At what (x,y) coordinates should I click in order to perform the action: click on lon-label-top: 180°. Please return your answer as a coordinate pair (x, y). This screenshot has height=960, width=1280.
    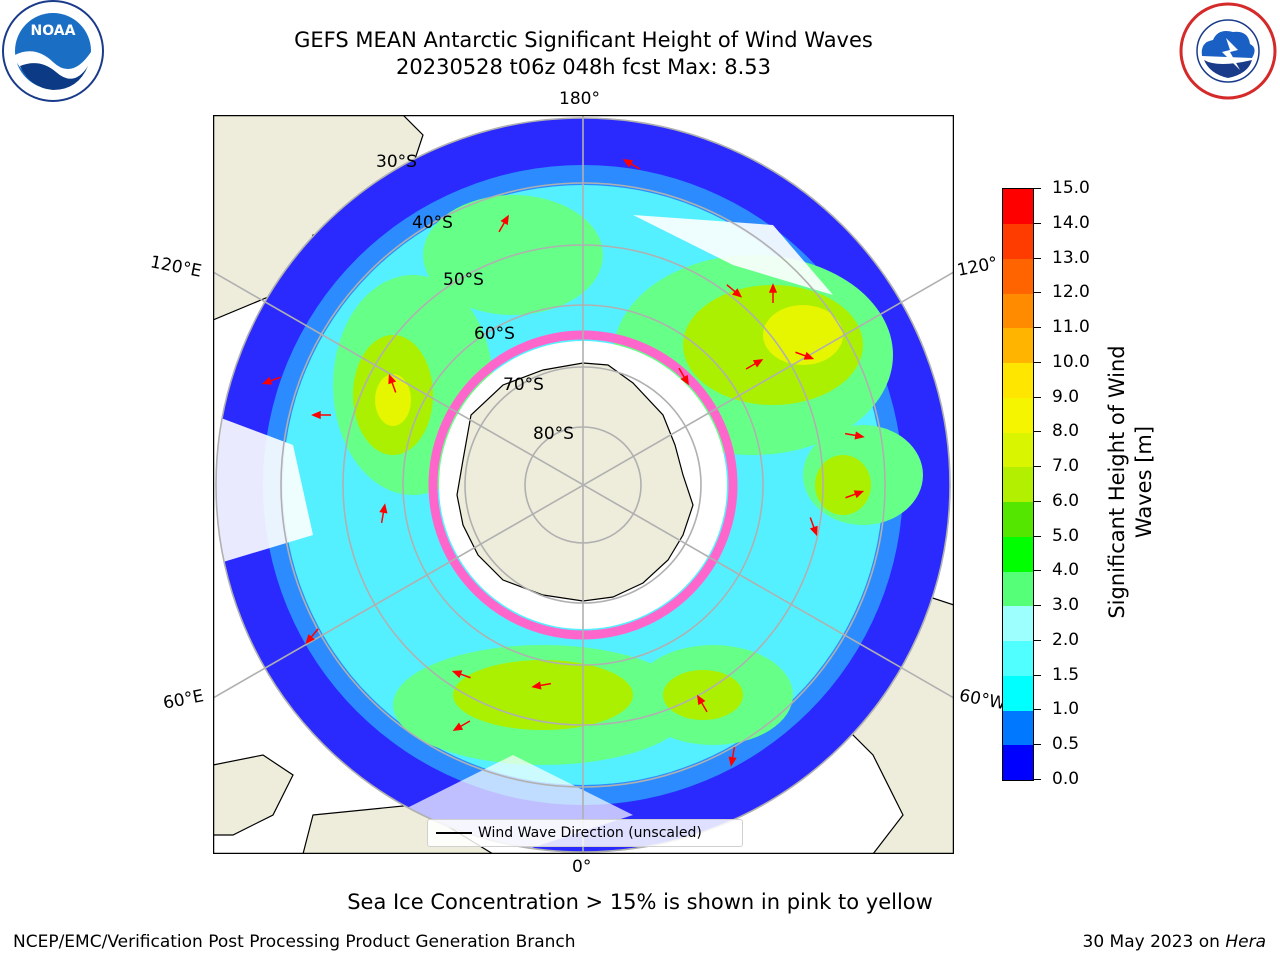
    Looking at the image, I should click on (579, 99).